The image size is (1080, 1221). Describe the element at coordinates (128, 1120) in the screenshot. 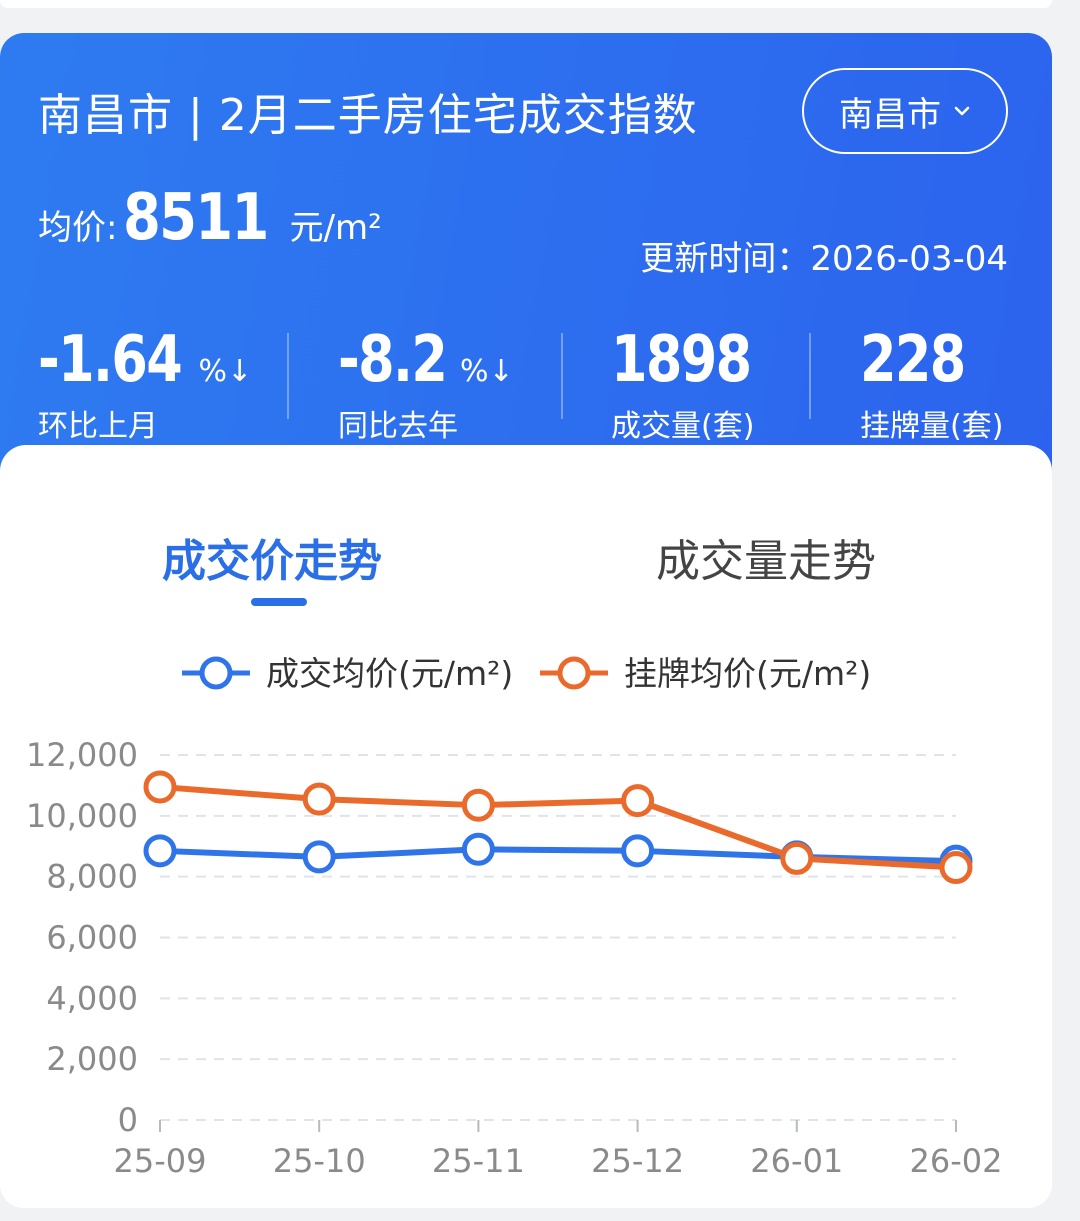

I see `y-tick-label: 0` at that location.